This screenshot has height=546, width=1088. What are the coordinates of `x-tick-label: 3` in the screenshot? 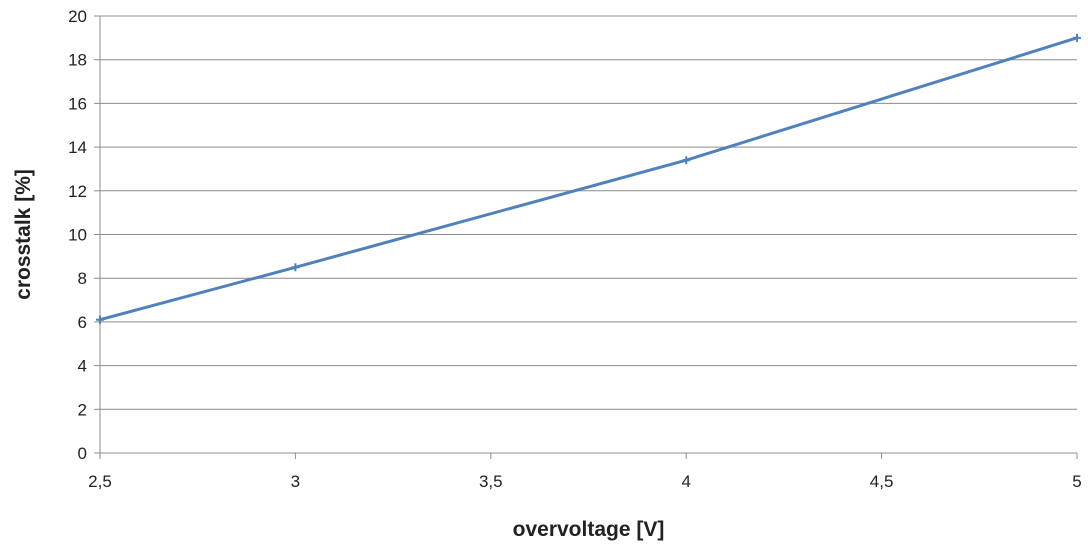 It's located at (295, 481).